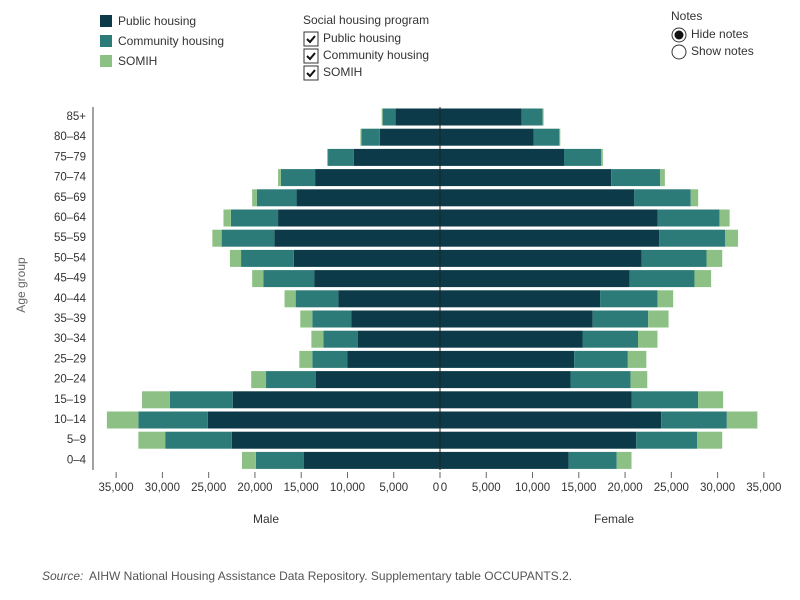  What do you see at coordinates (70, 319) in the screenshot?
I see `y-tick-label: 35–39` at bounding box center [70, 319].